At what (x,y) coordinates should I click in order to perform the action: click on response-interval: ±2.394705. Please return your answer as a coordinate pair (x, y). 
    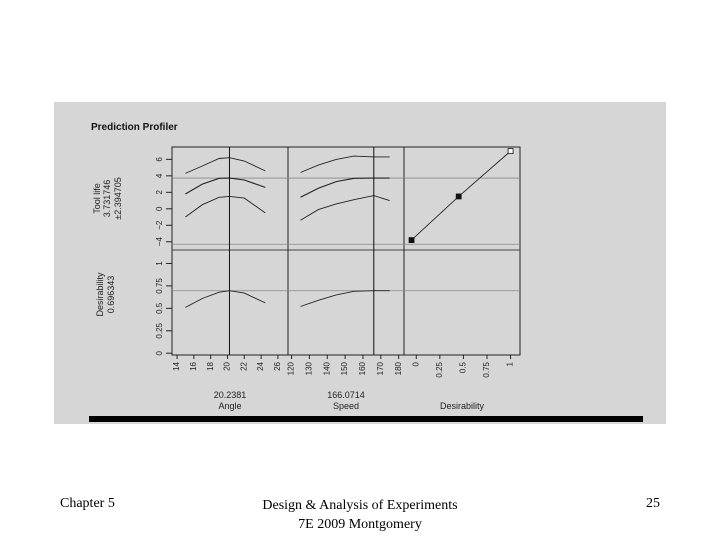
    Looking at the image, I should click on (118, 198).